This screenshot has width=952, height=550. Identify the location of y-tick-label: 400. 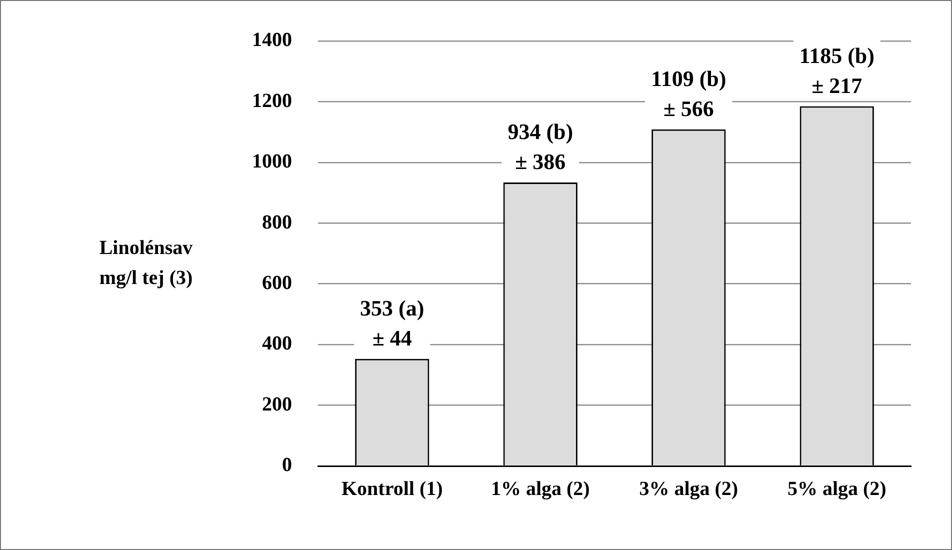
(277, 343).